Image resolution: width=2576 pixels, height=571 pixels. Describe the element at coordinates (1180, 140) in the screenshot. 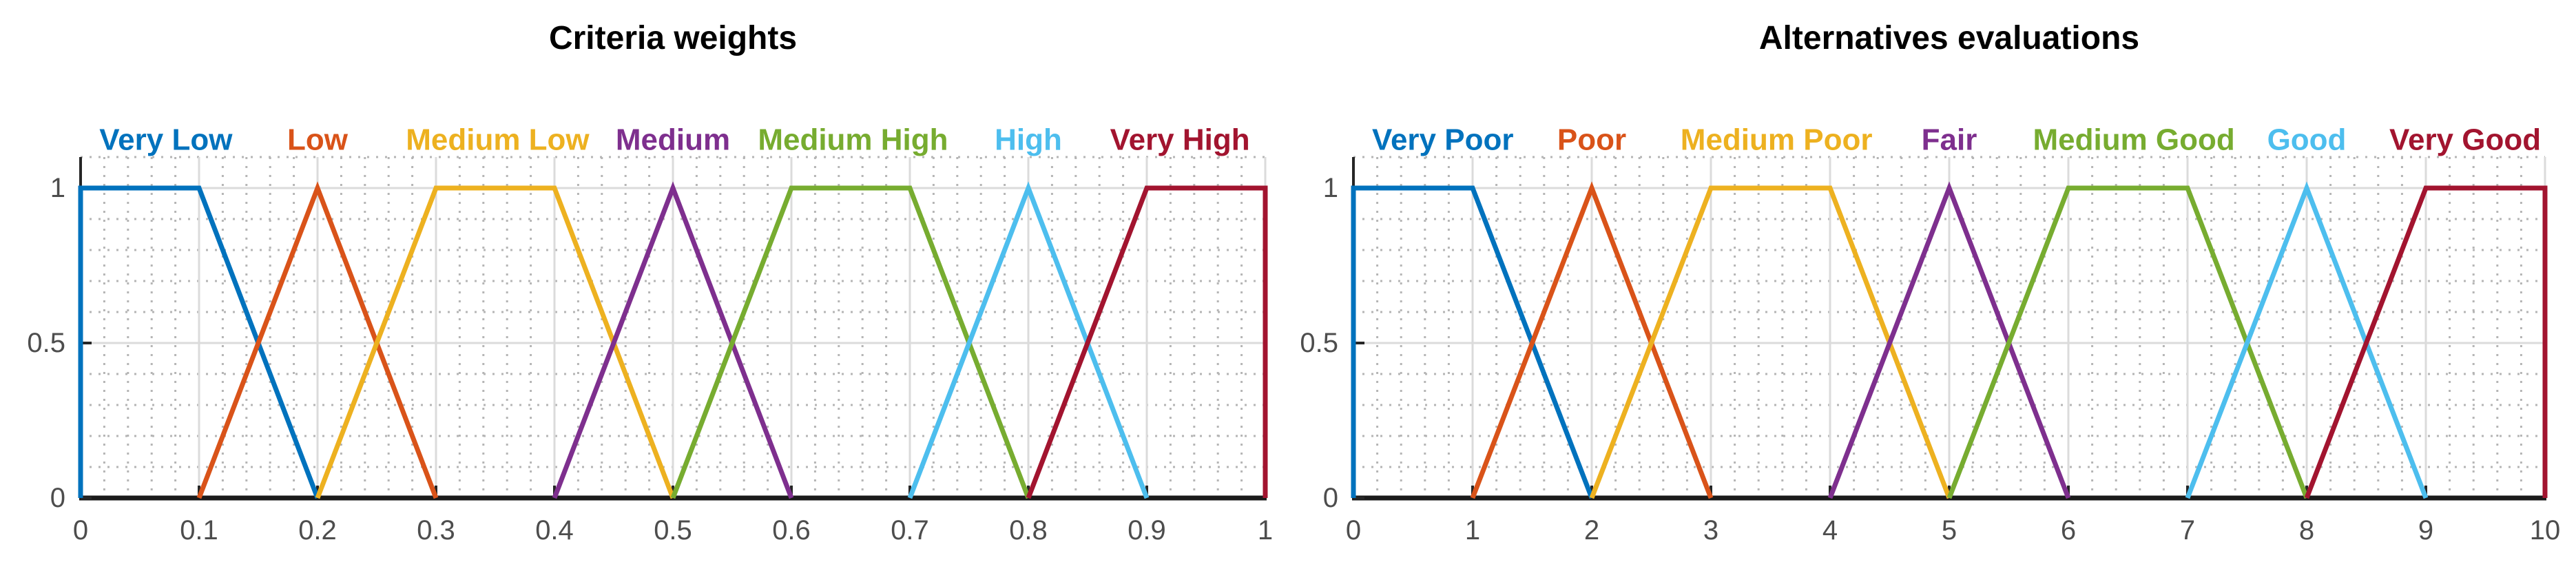

I see `mf-label-very-high: Very High` at that location.